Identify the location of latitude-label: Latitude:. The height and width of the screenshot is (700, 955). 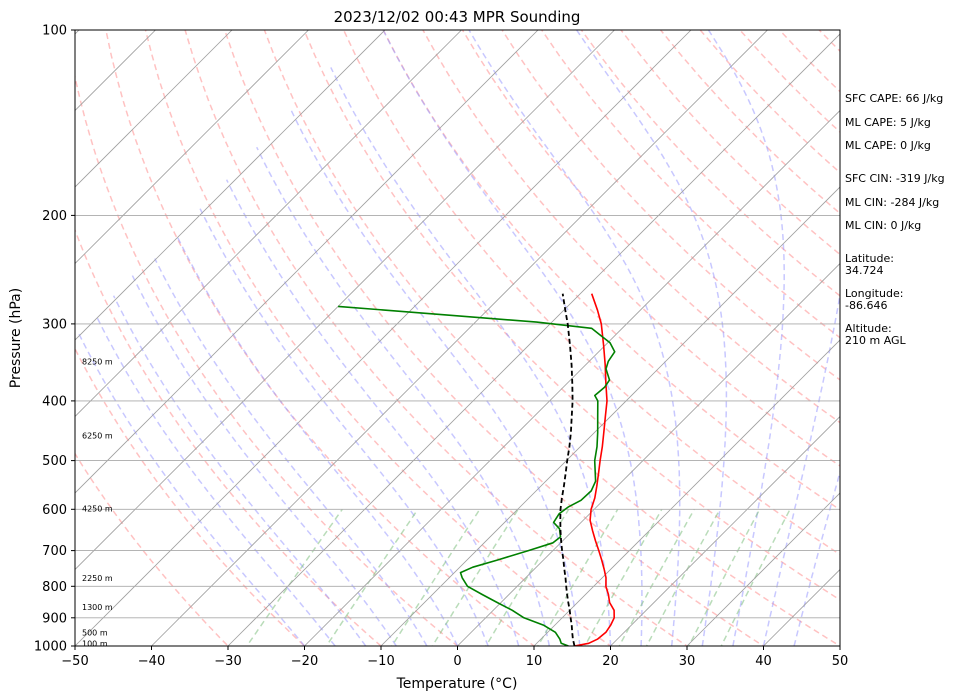
(869, 258).